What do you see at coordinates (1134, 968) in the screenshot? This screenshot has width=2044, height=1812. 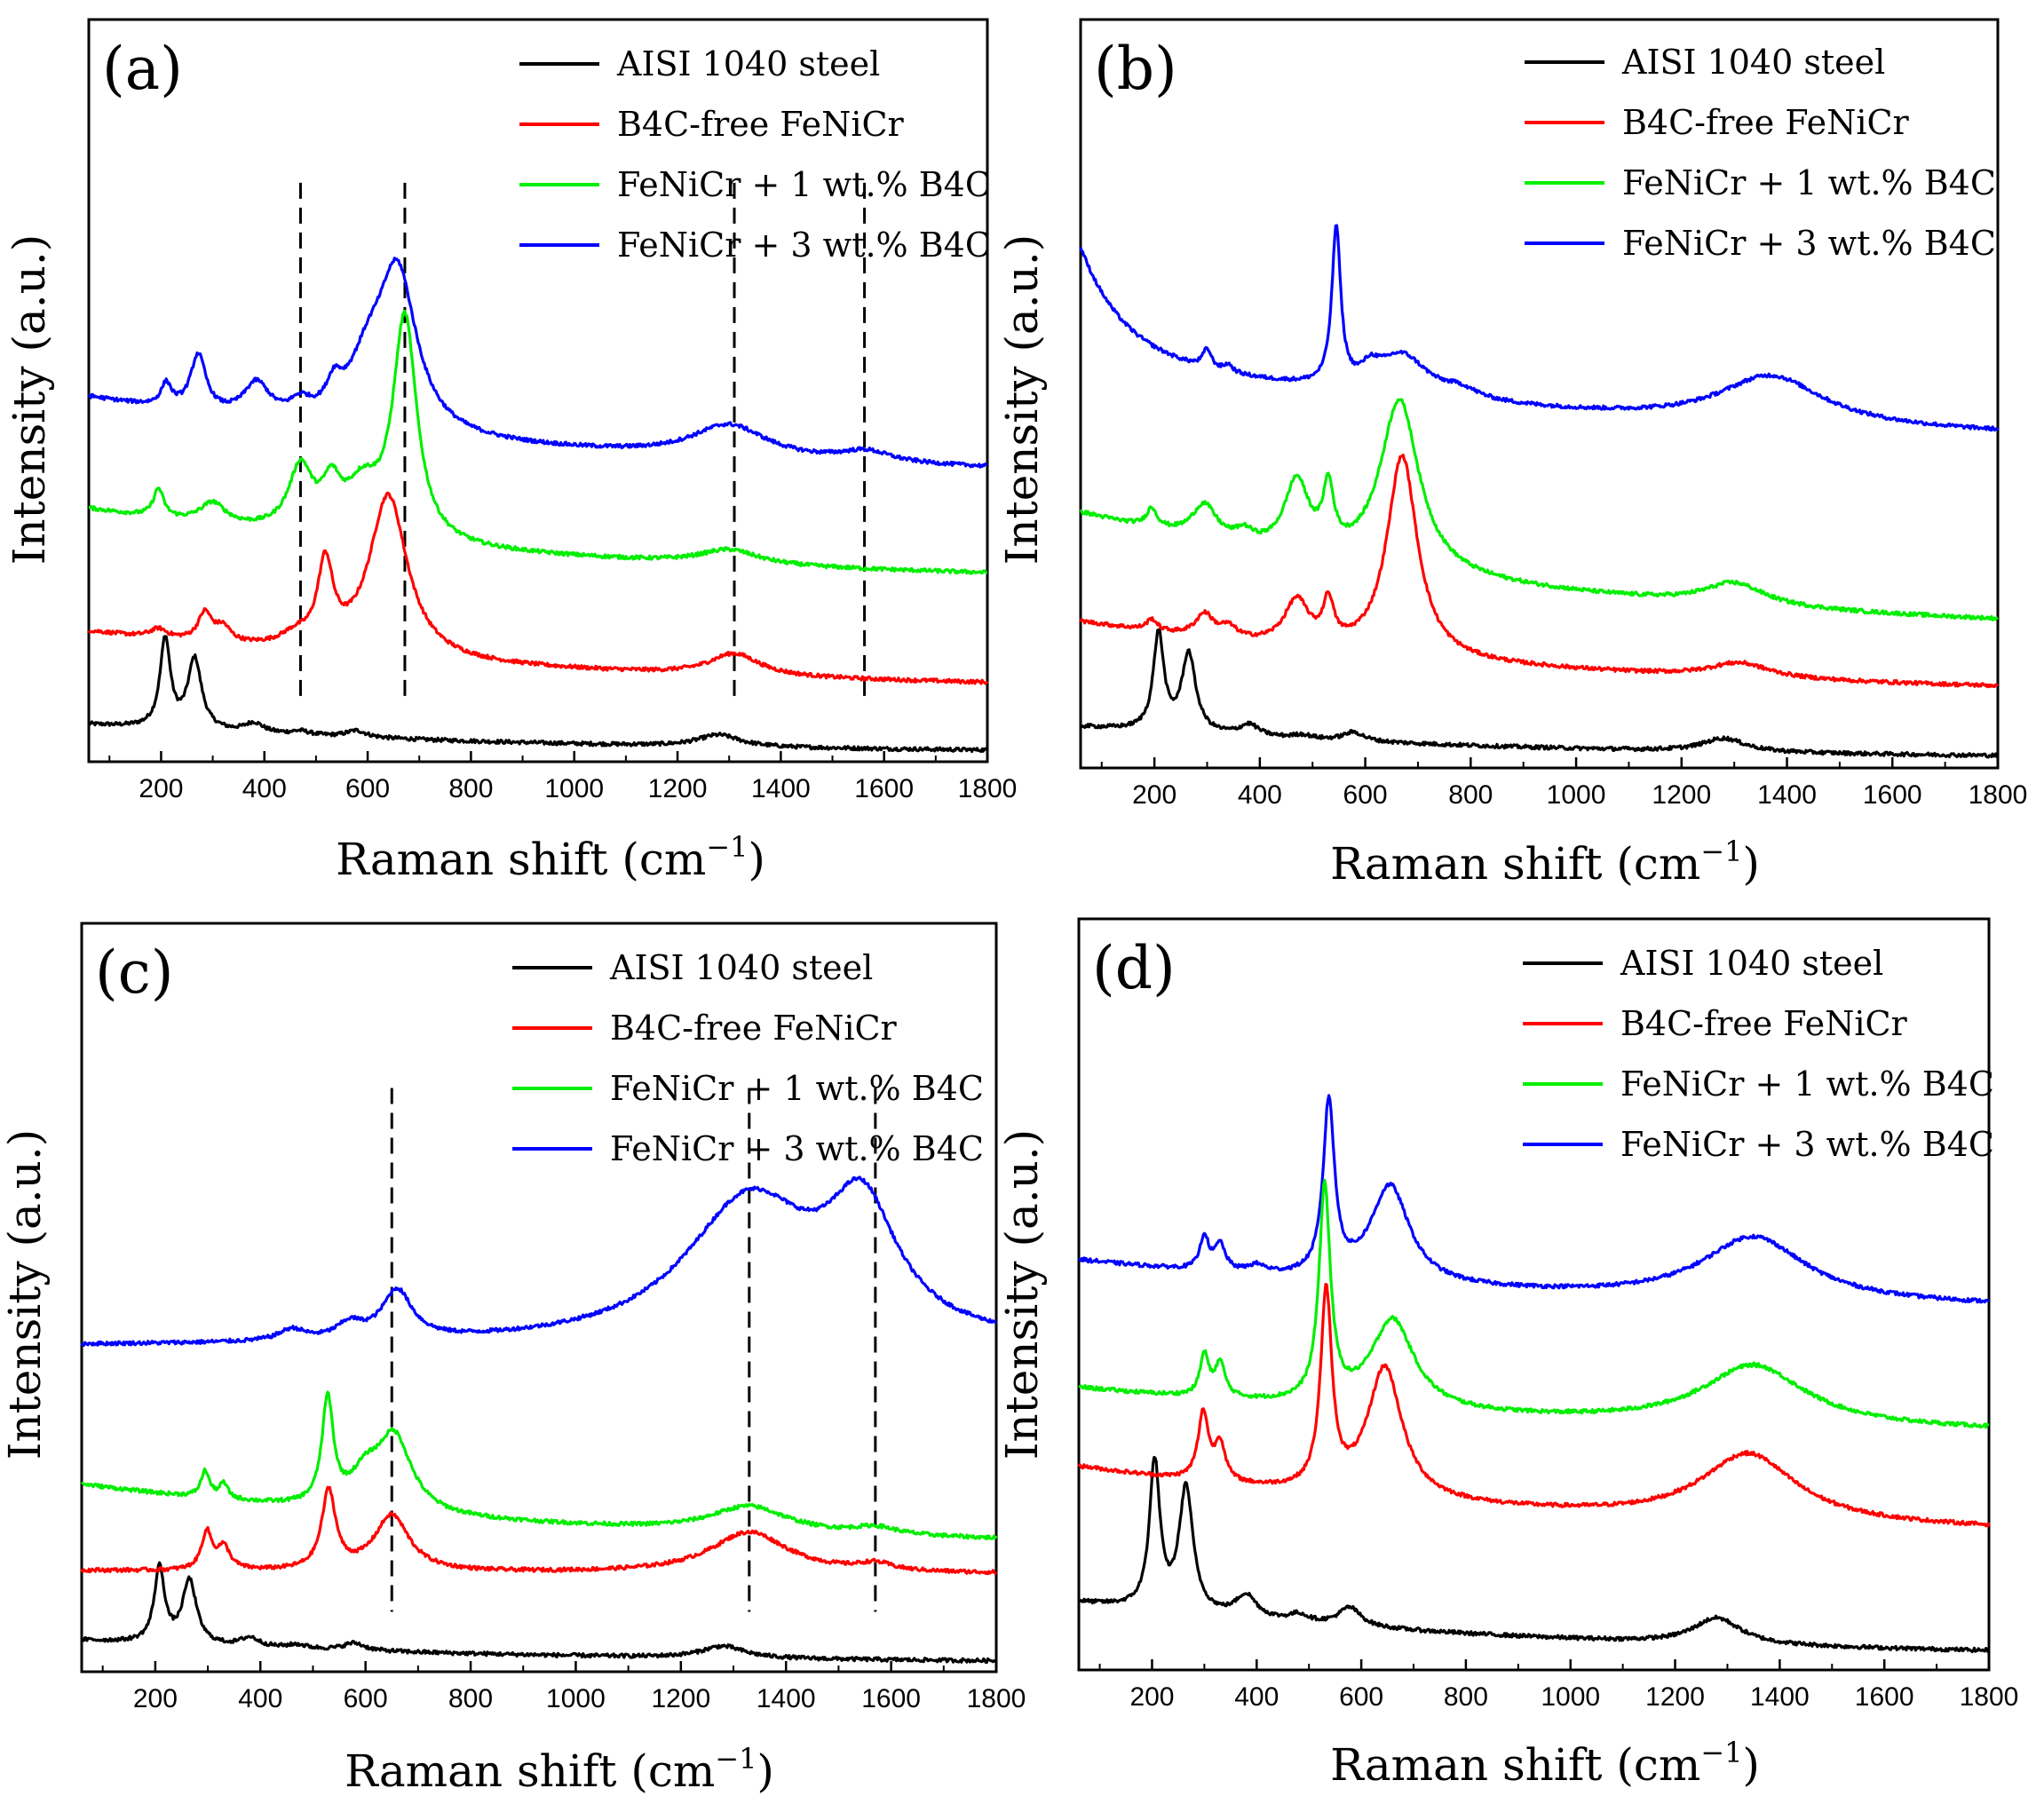 I see `panel-label: (d)` at bounding box center [1134, 968].